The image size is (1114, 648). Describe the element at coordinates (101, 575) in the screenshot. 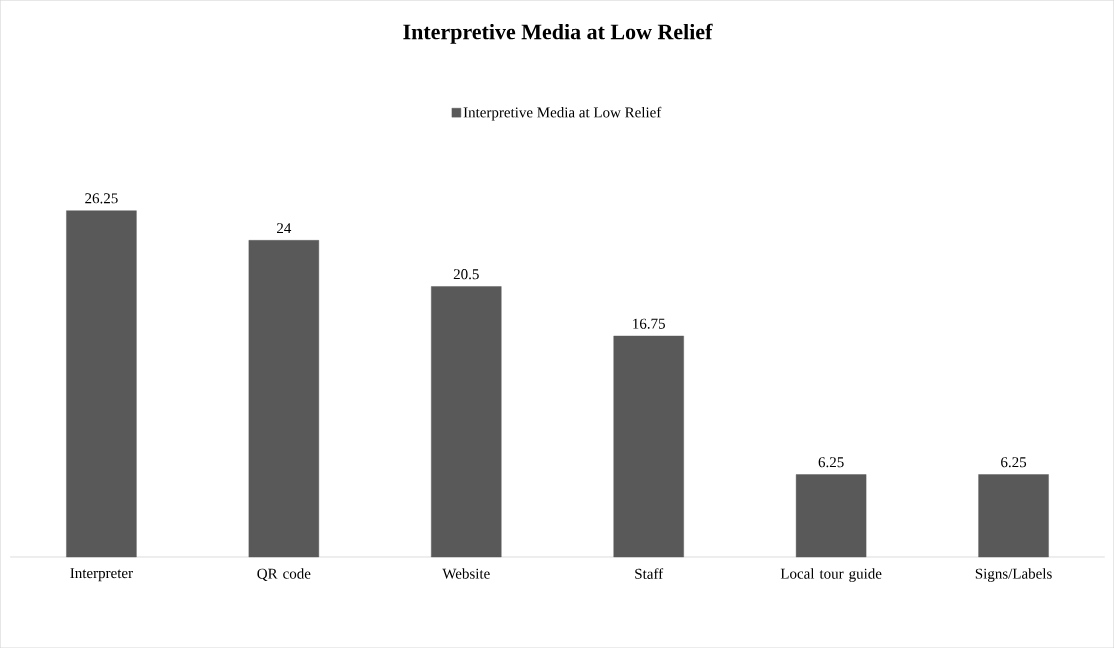

I see `x-tick-label: Interpreter` at that location.